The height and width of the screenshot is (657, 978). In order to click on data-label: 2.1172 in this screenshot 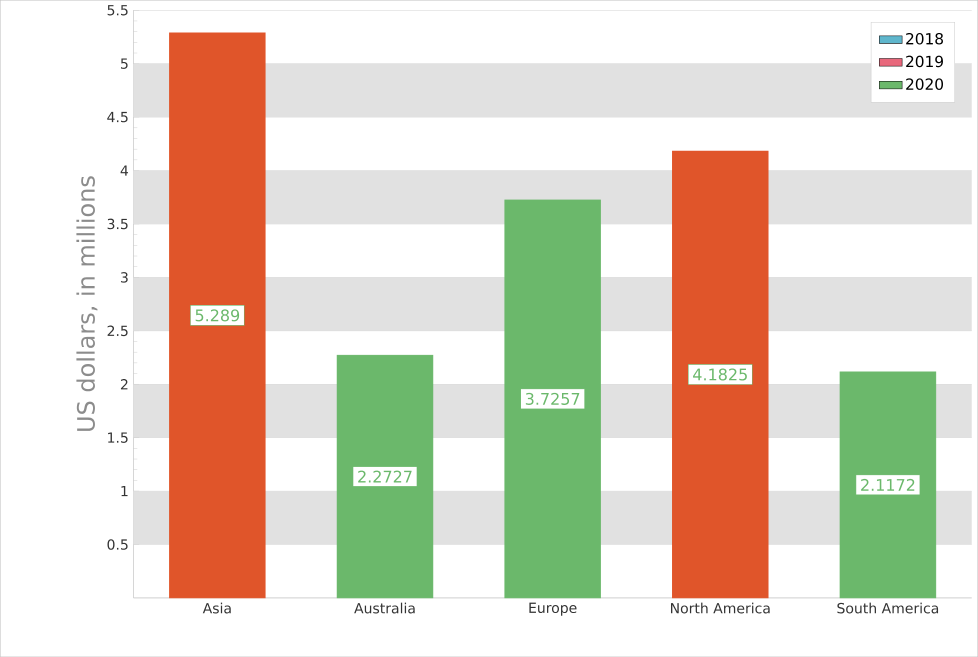, I will do `click(887, 484)`.